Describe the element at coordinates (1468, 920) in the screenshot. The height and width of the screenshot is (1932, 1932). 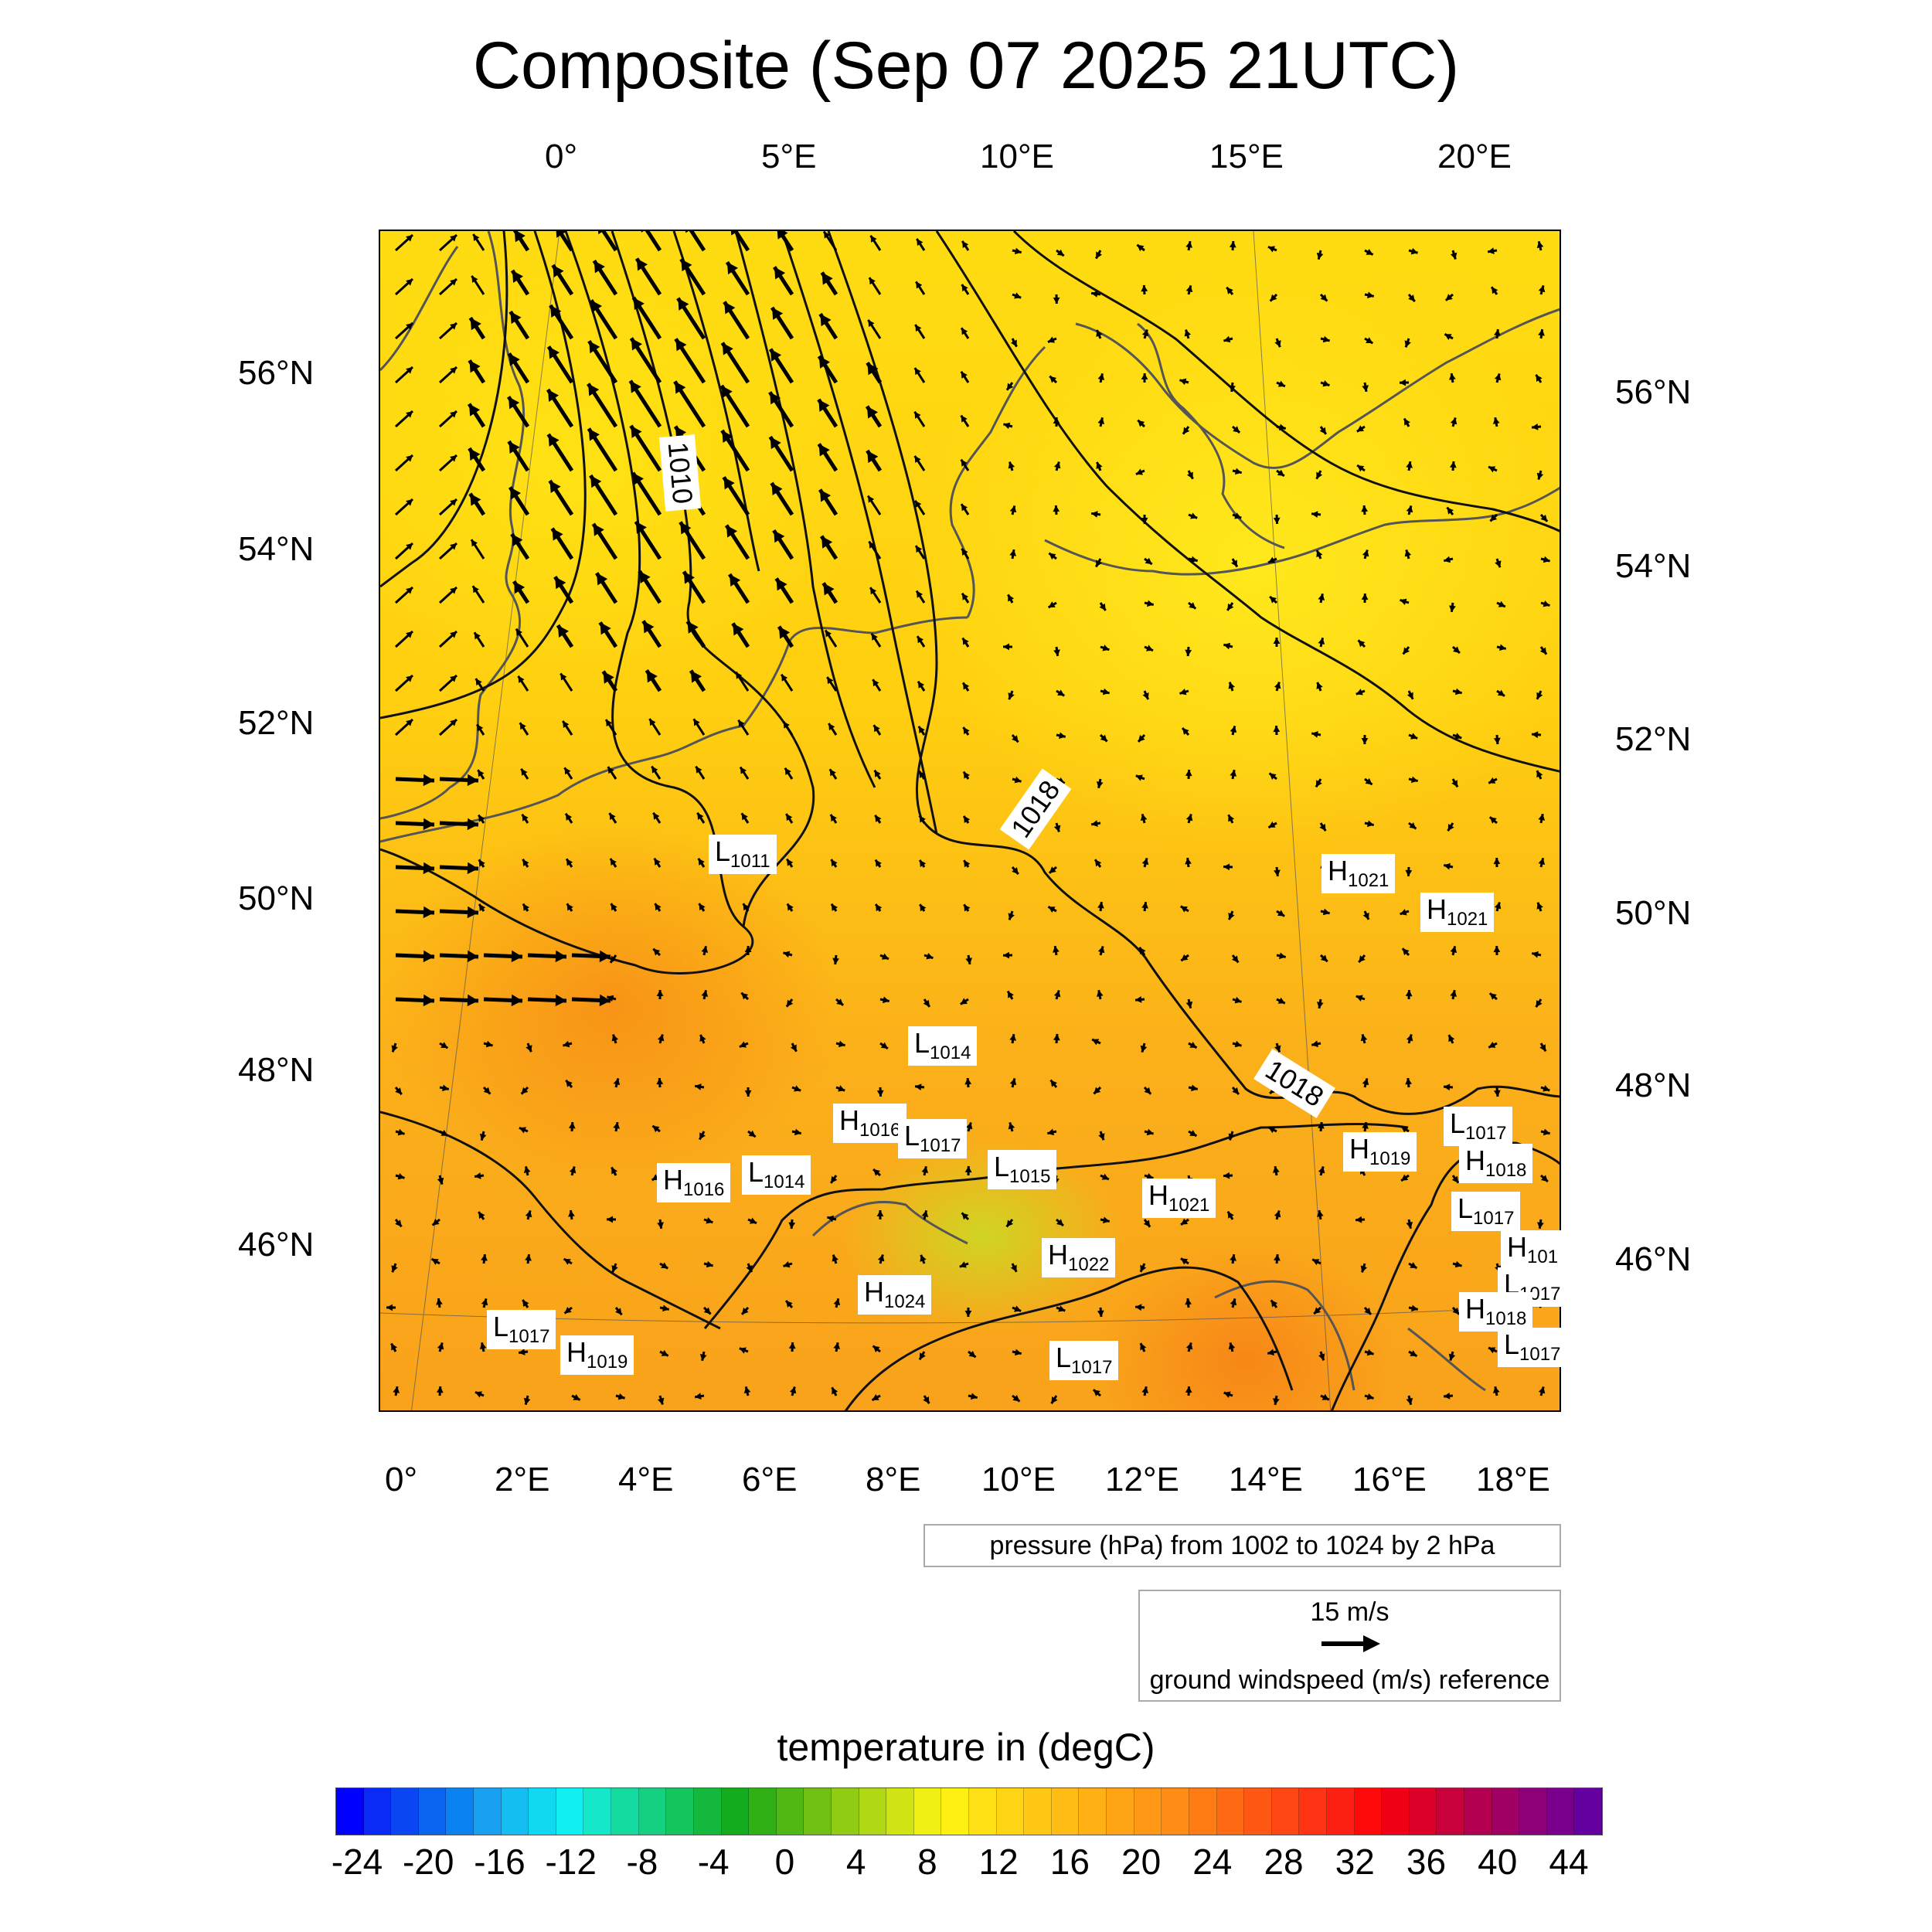
I see `pressure-center-value: 1021` at that location.